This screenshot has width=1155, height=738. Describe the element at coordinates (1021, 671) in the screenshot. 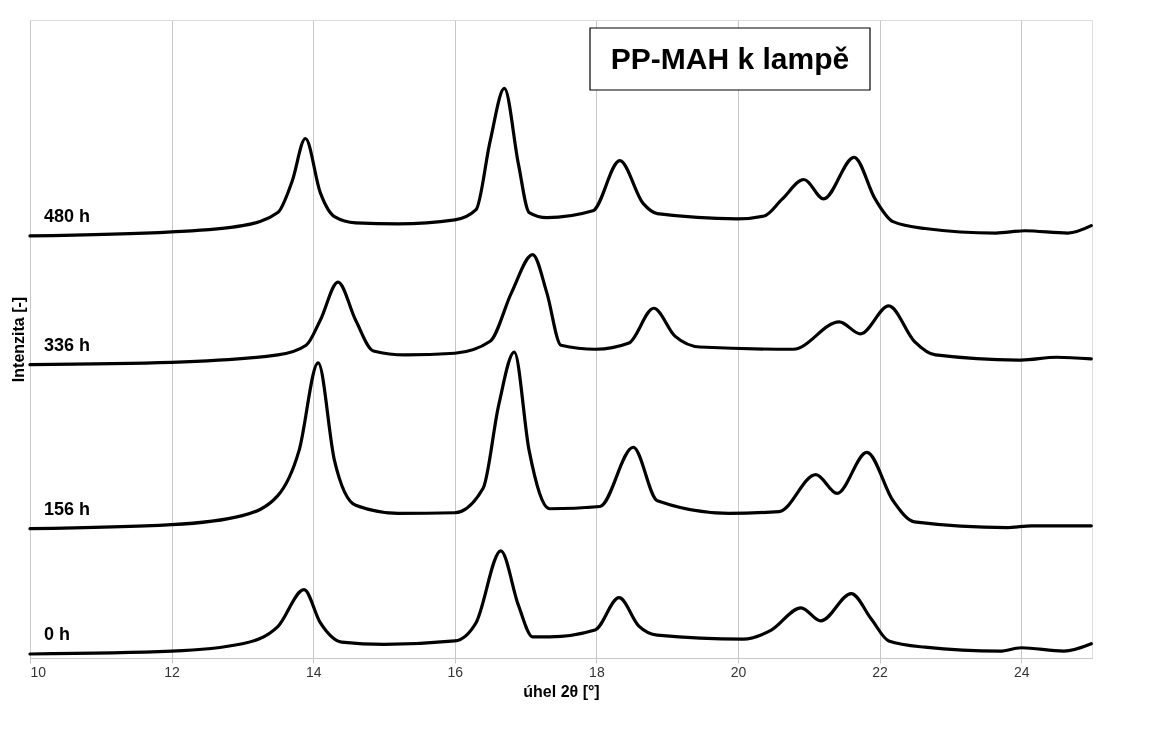

I see `x-tick-label: 24` at that location.